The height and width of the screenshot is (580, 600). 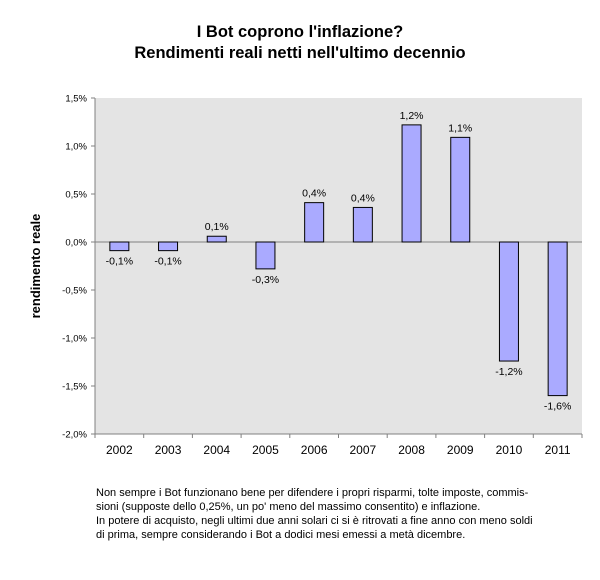 What do you see at coordinates (168, 246) in the screenshot?
I see `bar-2003` at bounding box center [168, 246].